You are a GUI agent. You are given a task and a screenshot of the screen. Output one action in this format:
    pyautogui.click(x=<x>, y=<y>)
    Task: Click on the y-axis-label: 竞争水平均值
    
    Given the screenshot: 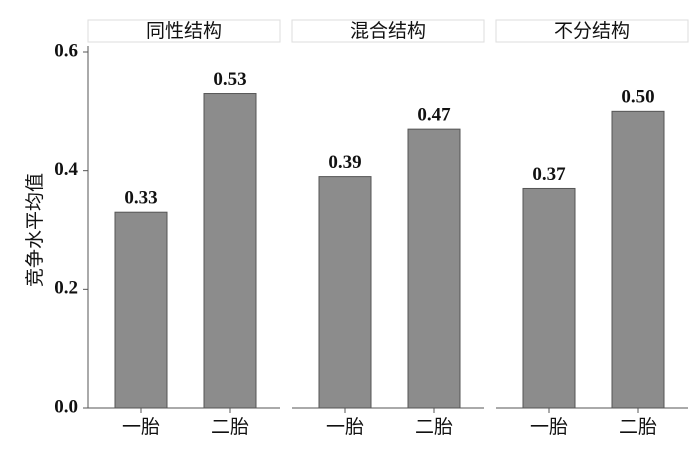 What is the action you would take?
    pyautogui.click(x=35, y=230)
    